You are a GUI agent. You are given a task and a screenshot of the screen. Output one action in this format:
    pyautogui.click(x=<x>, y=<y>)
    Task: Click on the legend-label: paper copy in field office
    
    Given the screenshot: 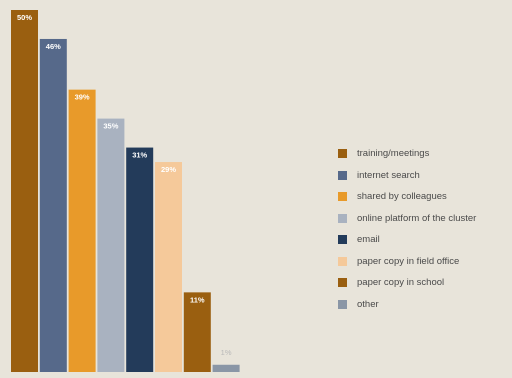 What is the action you would take?
    pyautogui.click(x=408, y=261)
    